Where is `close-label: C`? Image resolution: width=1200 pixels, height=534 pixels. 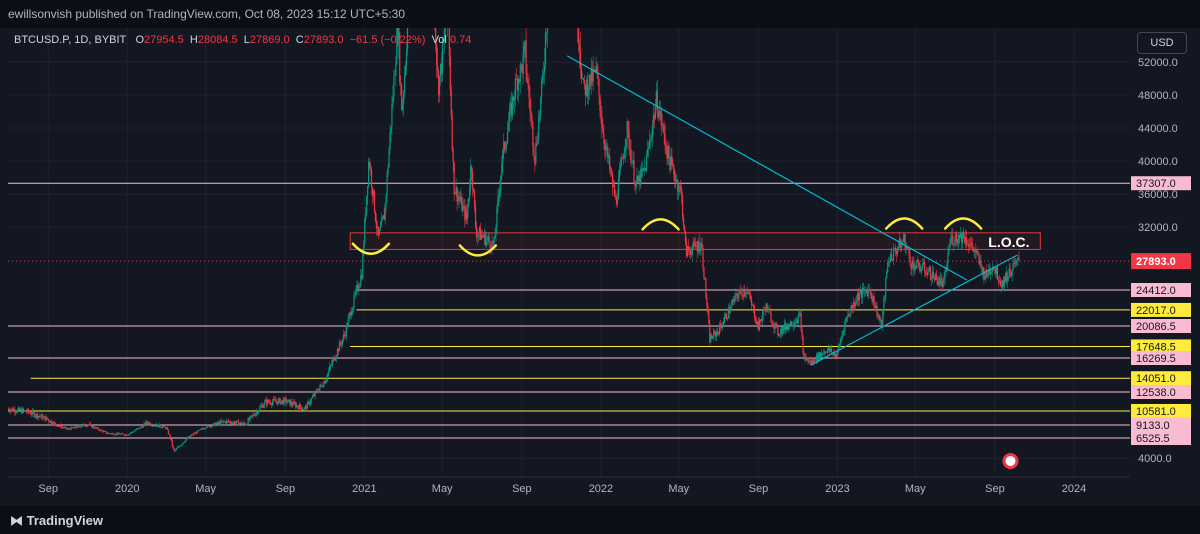 close-label: C is located at coordinates (299, 40).